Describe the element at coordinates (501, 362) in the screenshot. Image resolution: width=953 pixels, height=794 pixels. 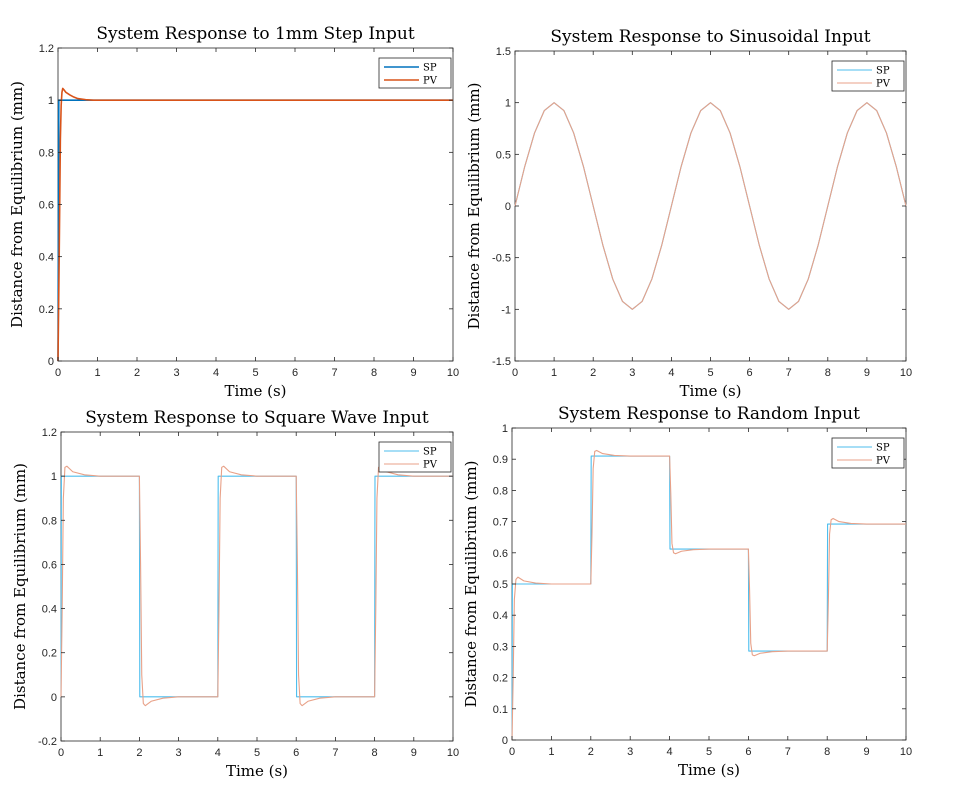
I see `y-tick-label: -1.5` at that location.